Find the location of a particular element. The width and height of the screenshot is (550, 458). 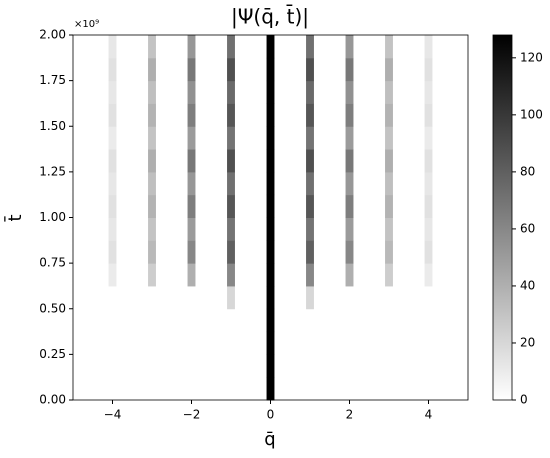

colorbar-tick-label: 0 is located at coordinates (524, 400).